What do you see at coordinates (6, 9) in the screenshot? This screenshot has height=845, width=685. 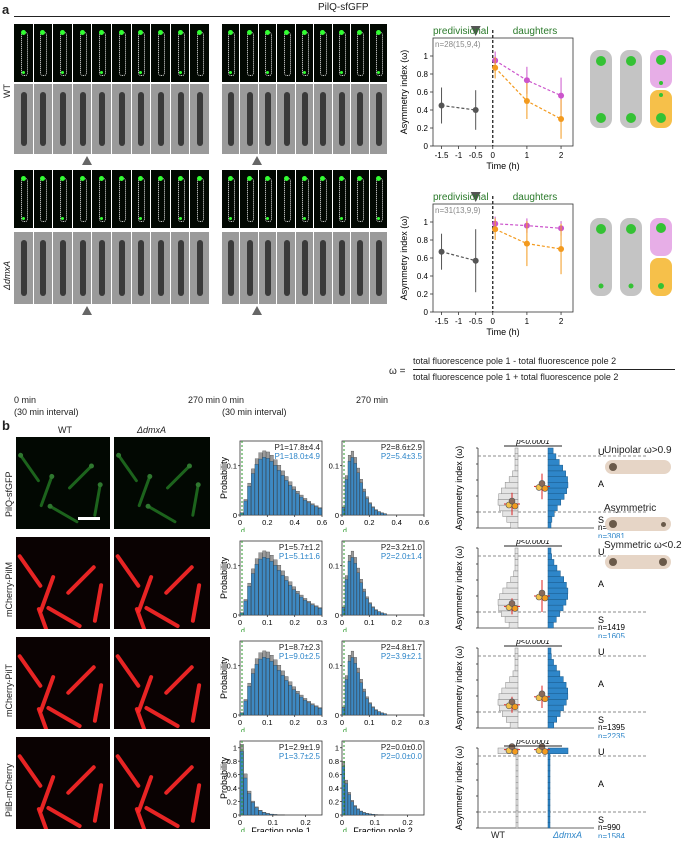 I see `panel-a-letter: a` at bounding box center [6, 9].